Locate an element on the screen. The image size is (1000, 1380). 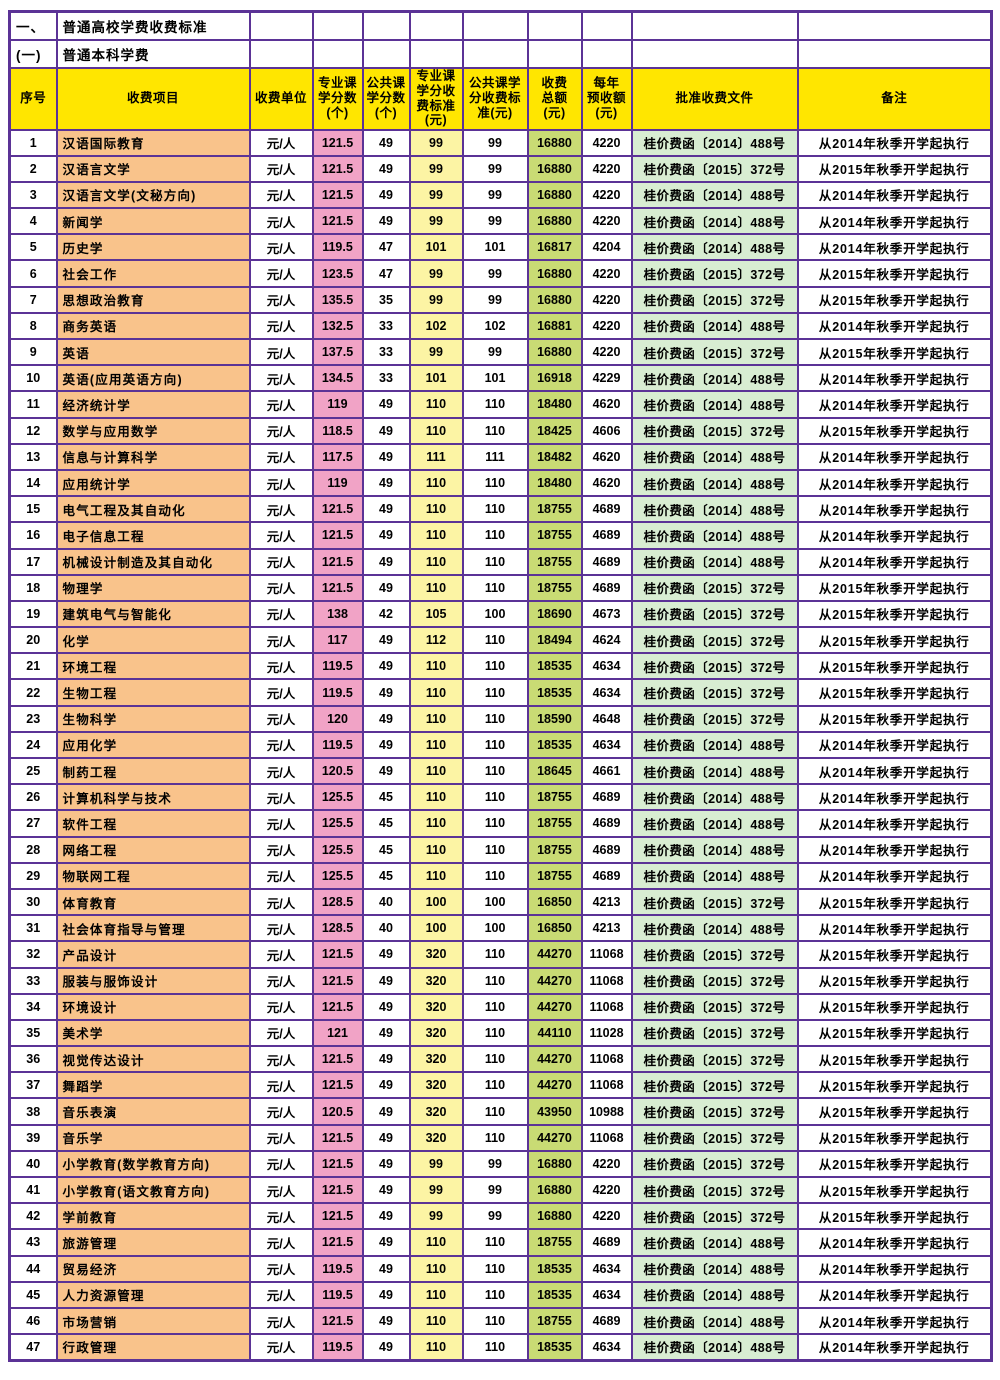
prof-rate-cell: 111 is located at coordinates (436, 456).